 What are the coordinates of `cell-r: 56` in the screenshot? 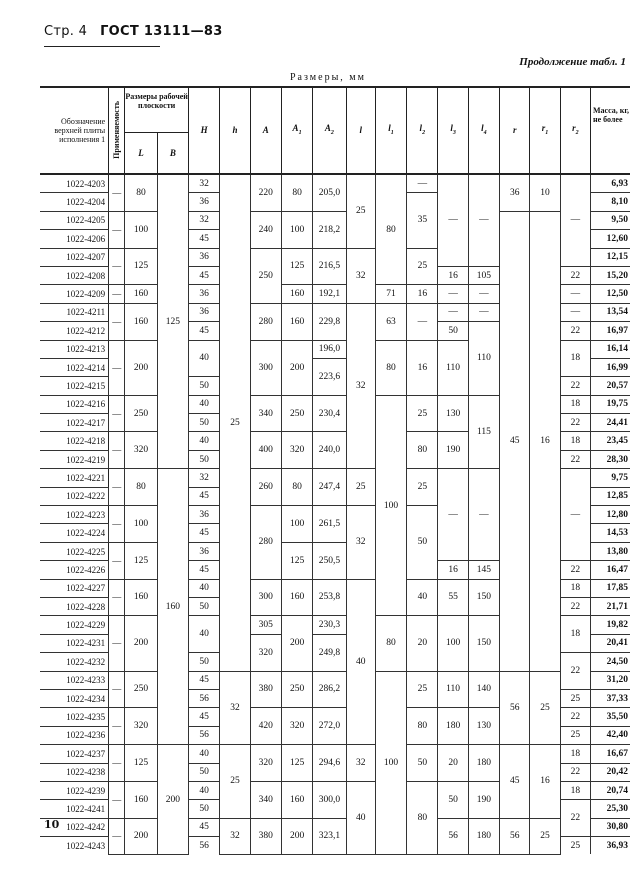 It's located at (515, 708).